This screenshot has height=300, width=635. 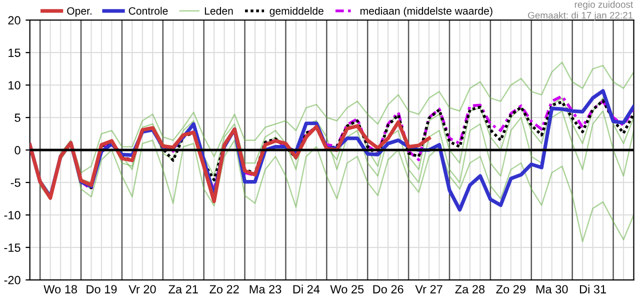 I want to click on y-tick-label: -5, so click(x=15, y=182).